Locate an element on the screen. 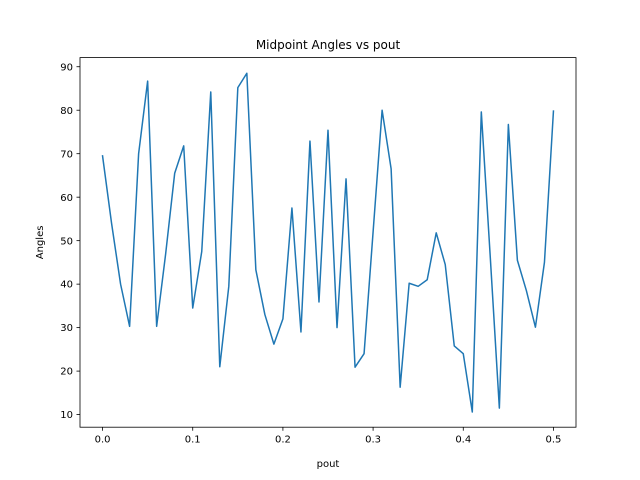 The height and width of the screenshot is (480, 640). x-tick-label: 0.5 is located at coordinates (554, 440).